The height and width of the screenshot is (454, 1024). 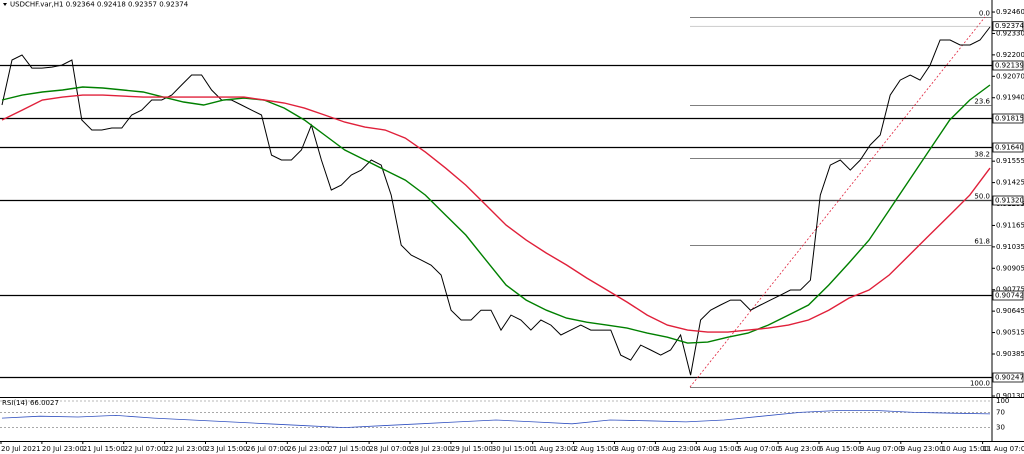 I want to click on rsi-title: RSI(14) 66.0027, so click(x=30, y=403).